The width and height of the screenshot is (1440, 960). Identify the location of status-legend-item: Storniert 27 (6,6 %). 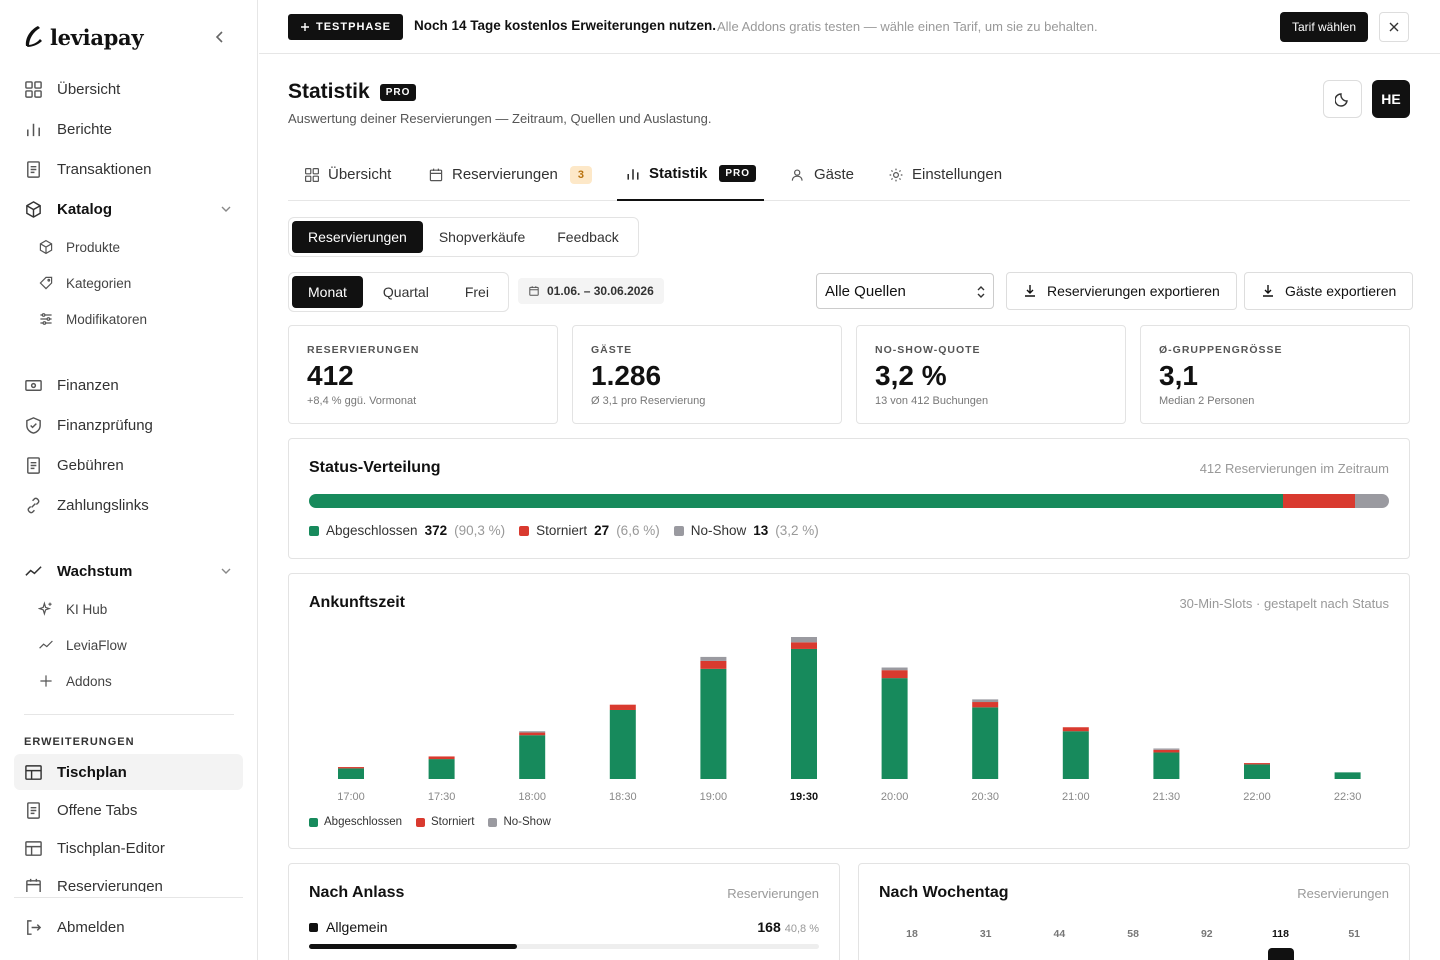
(589, 530).